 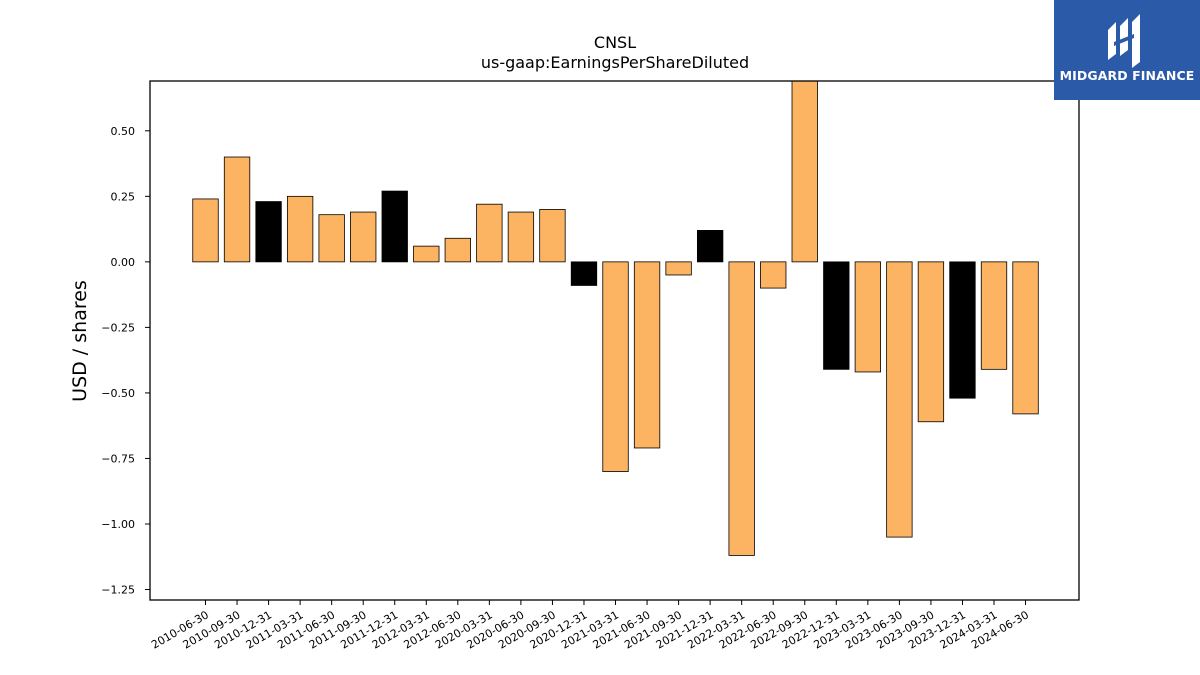 What do you see at coordinates (118, 590) in the screenshot?
I see `y-tick-label: −1.25` at bounding box center [118, 590].